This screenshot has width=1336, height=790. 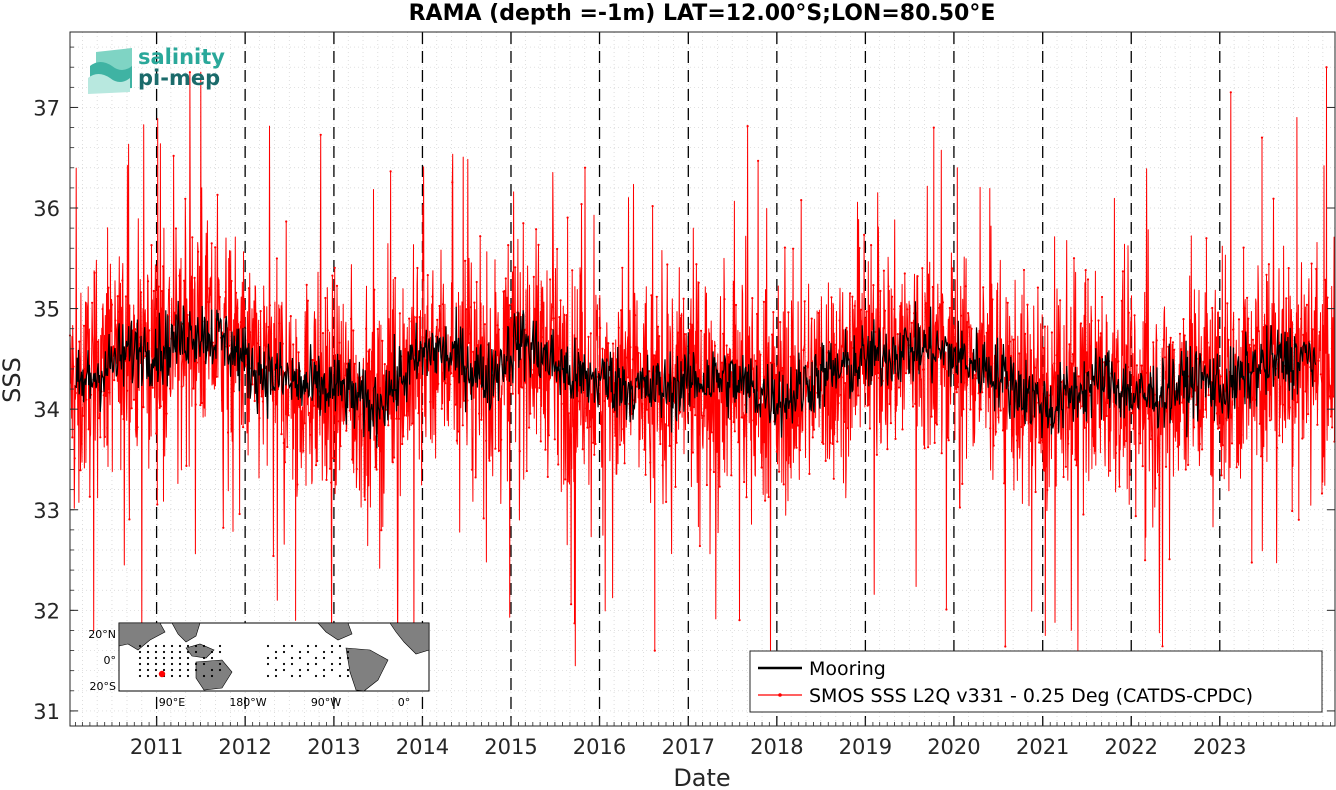 I want to click on salinity-pi-mep-logo: salinity pi-mep, so click(x=156, y=69).